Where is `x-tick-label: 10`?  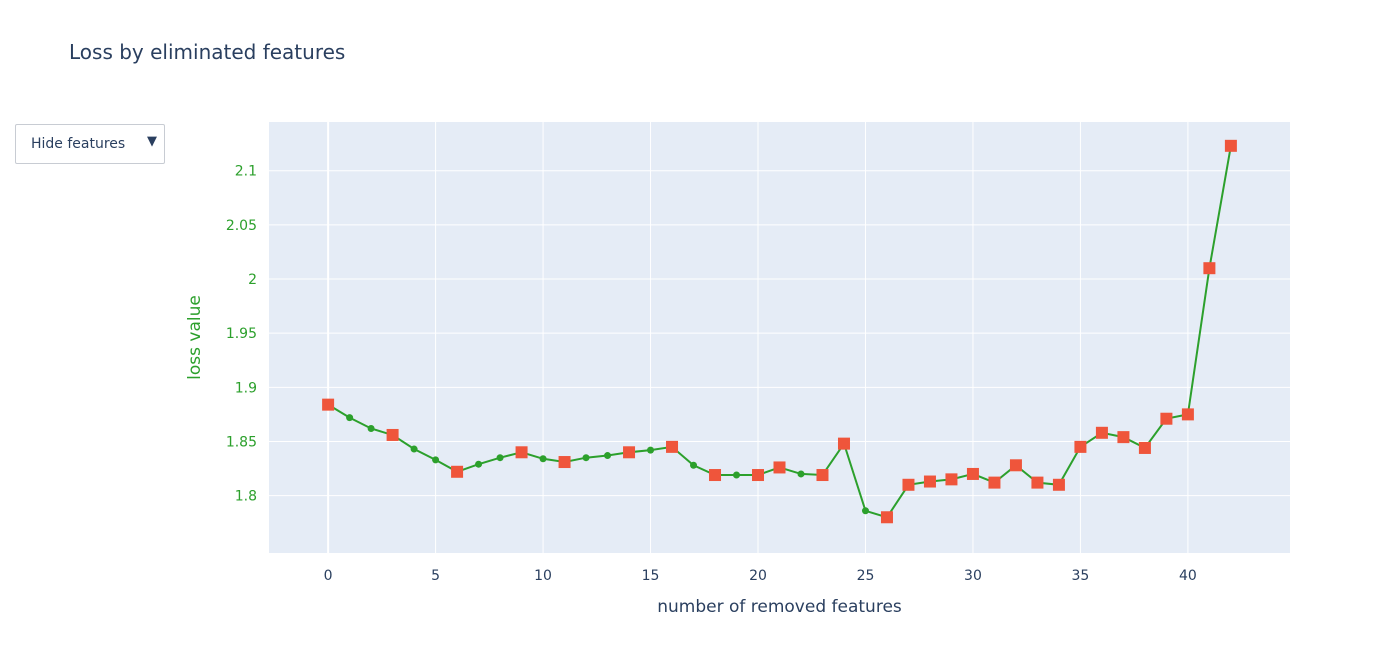
x-tick-label: 10 is located at coordinates (543, 576).